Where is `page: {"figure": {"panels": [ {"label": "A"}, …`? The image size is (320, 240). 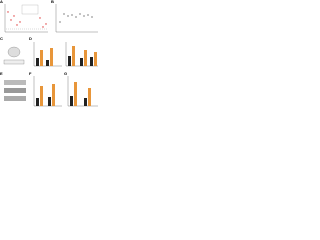 page: {"figure": {"panels": [ {"label": "A"}, … is located at coordinates (50, 55).